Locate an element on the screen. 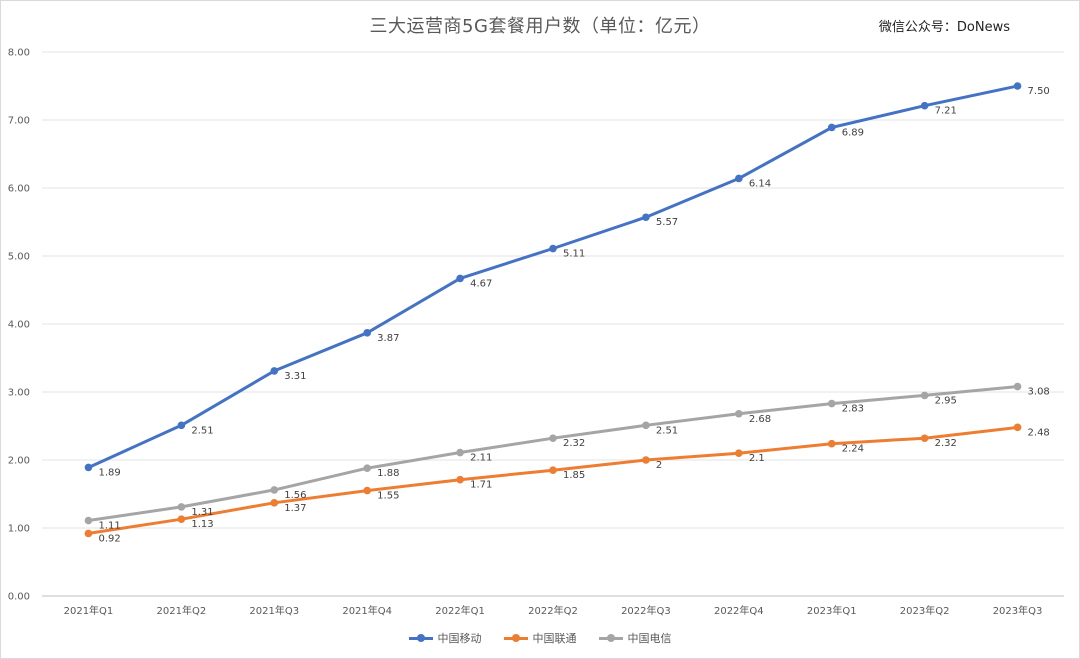 The image size is (1080, 659). chart-title: 三大运营商5G套餐用户数（单位：亿元） is located at coordinates (540, 26).